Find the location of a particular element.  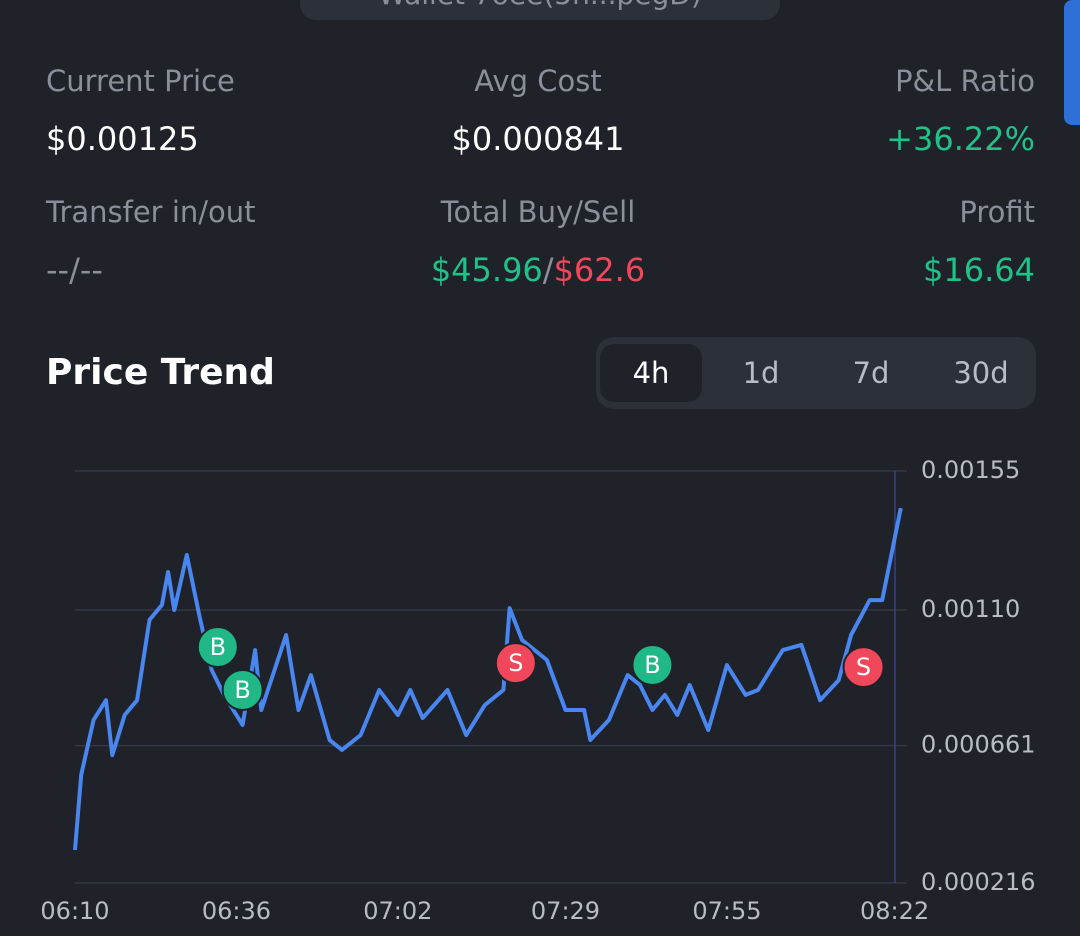

stat-value: $45.96/$62.6 is located at coordinates (538, 270).